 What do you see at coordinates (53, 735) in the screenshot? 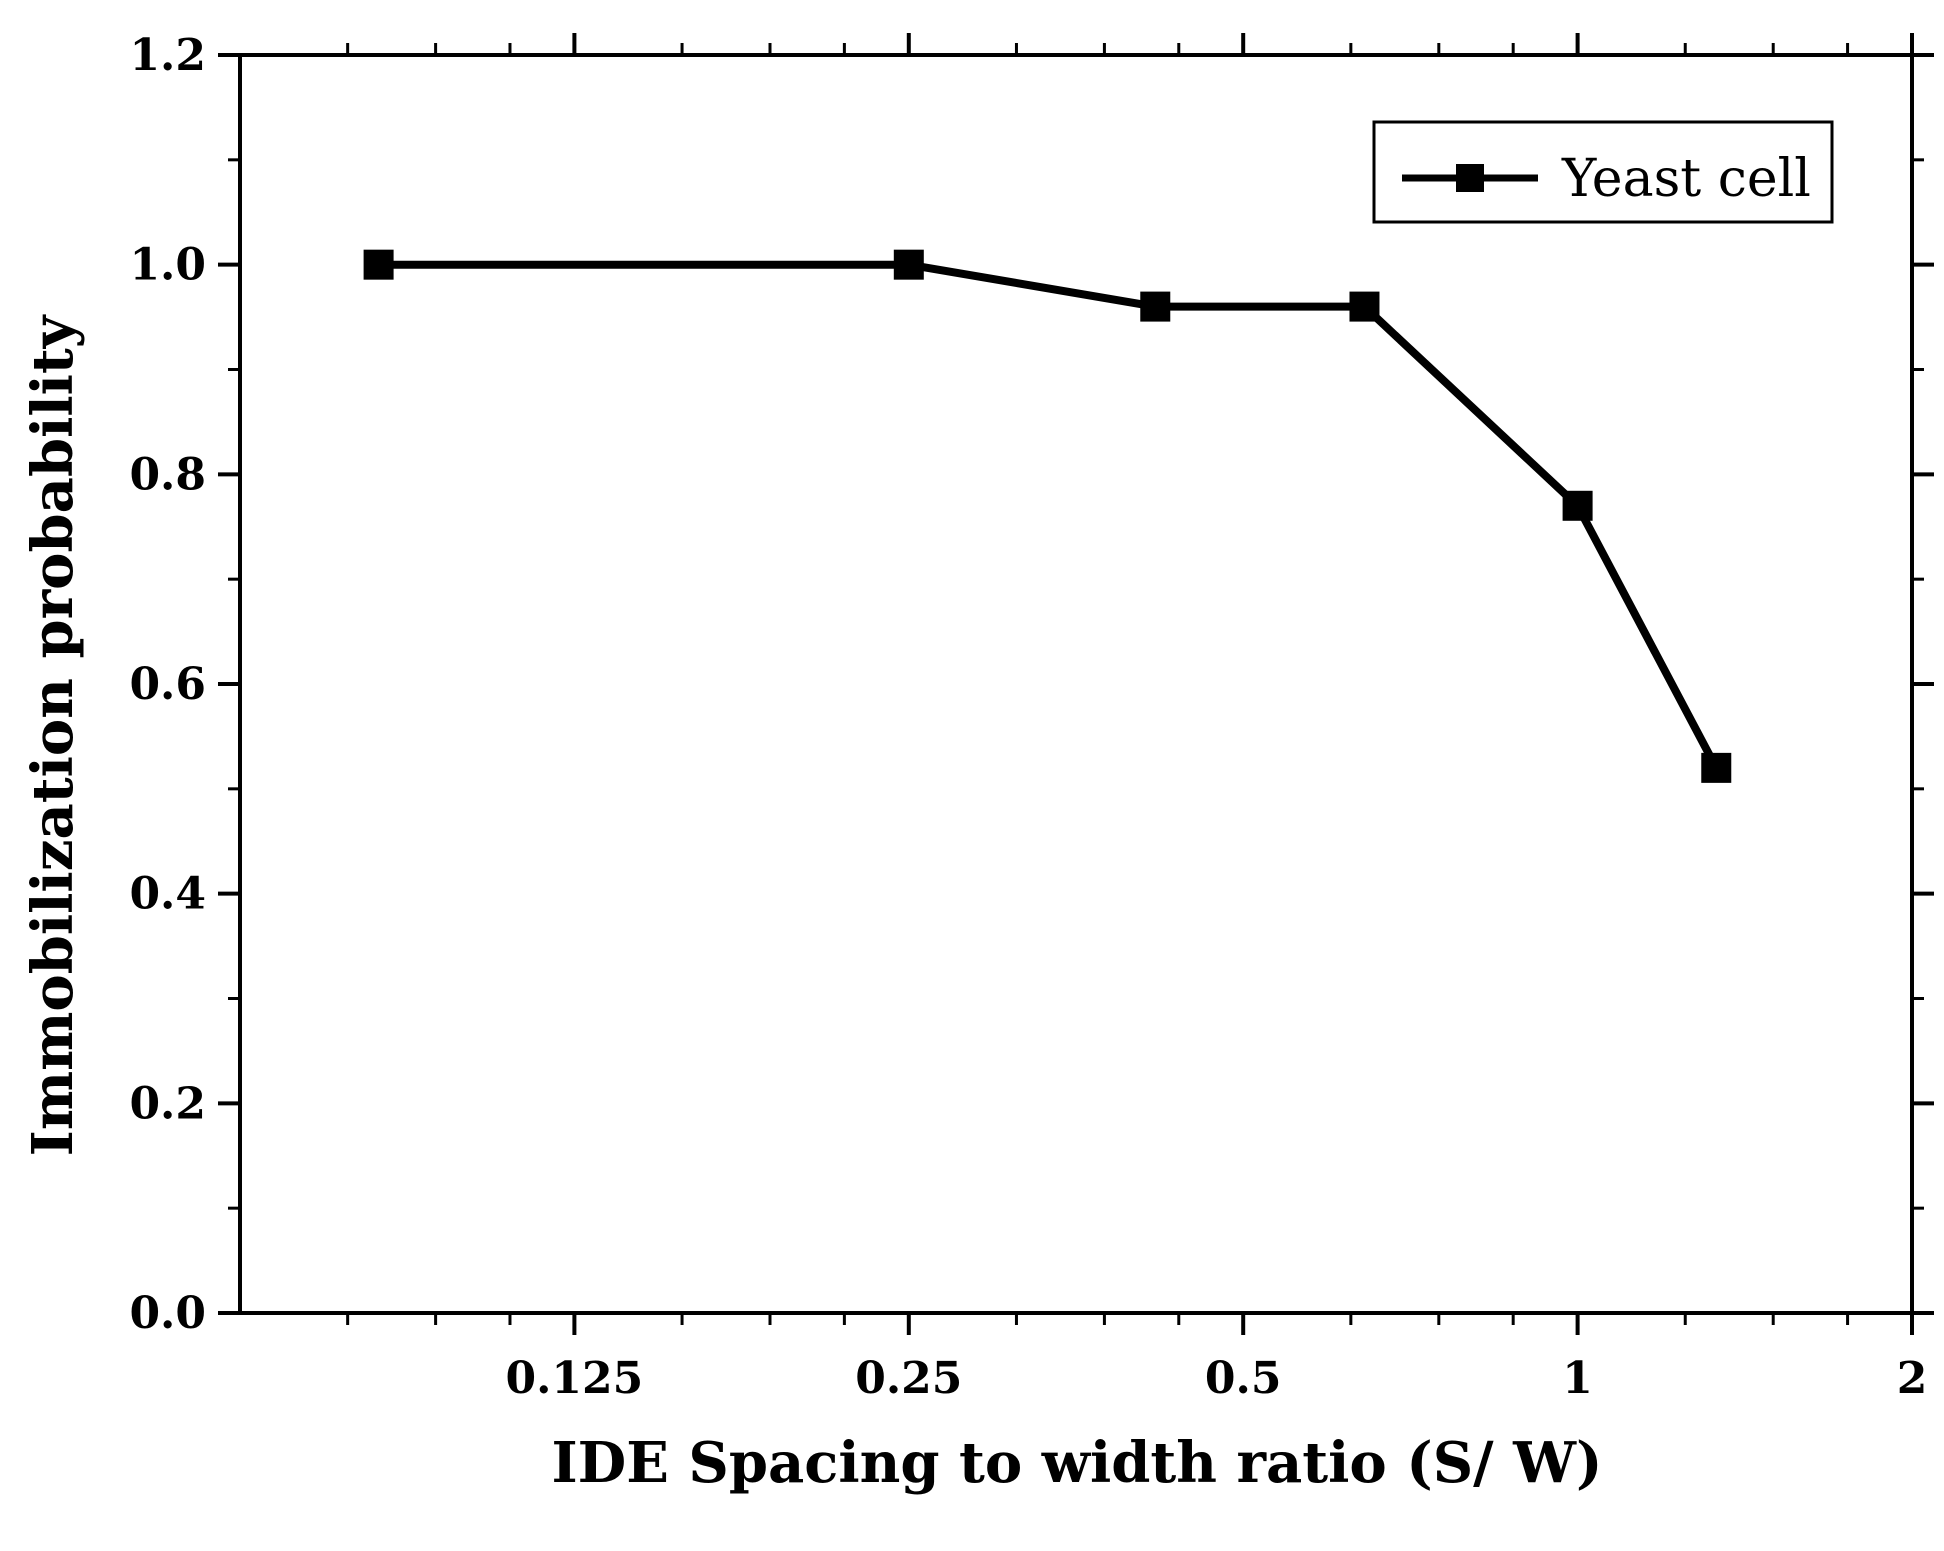
I see `y-axis-title: Immobilization probability` at bounding box center [53, 735].